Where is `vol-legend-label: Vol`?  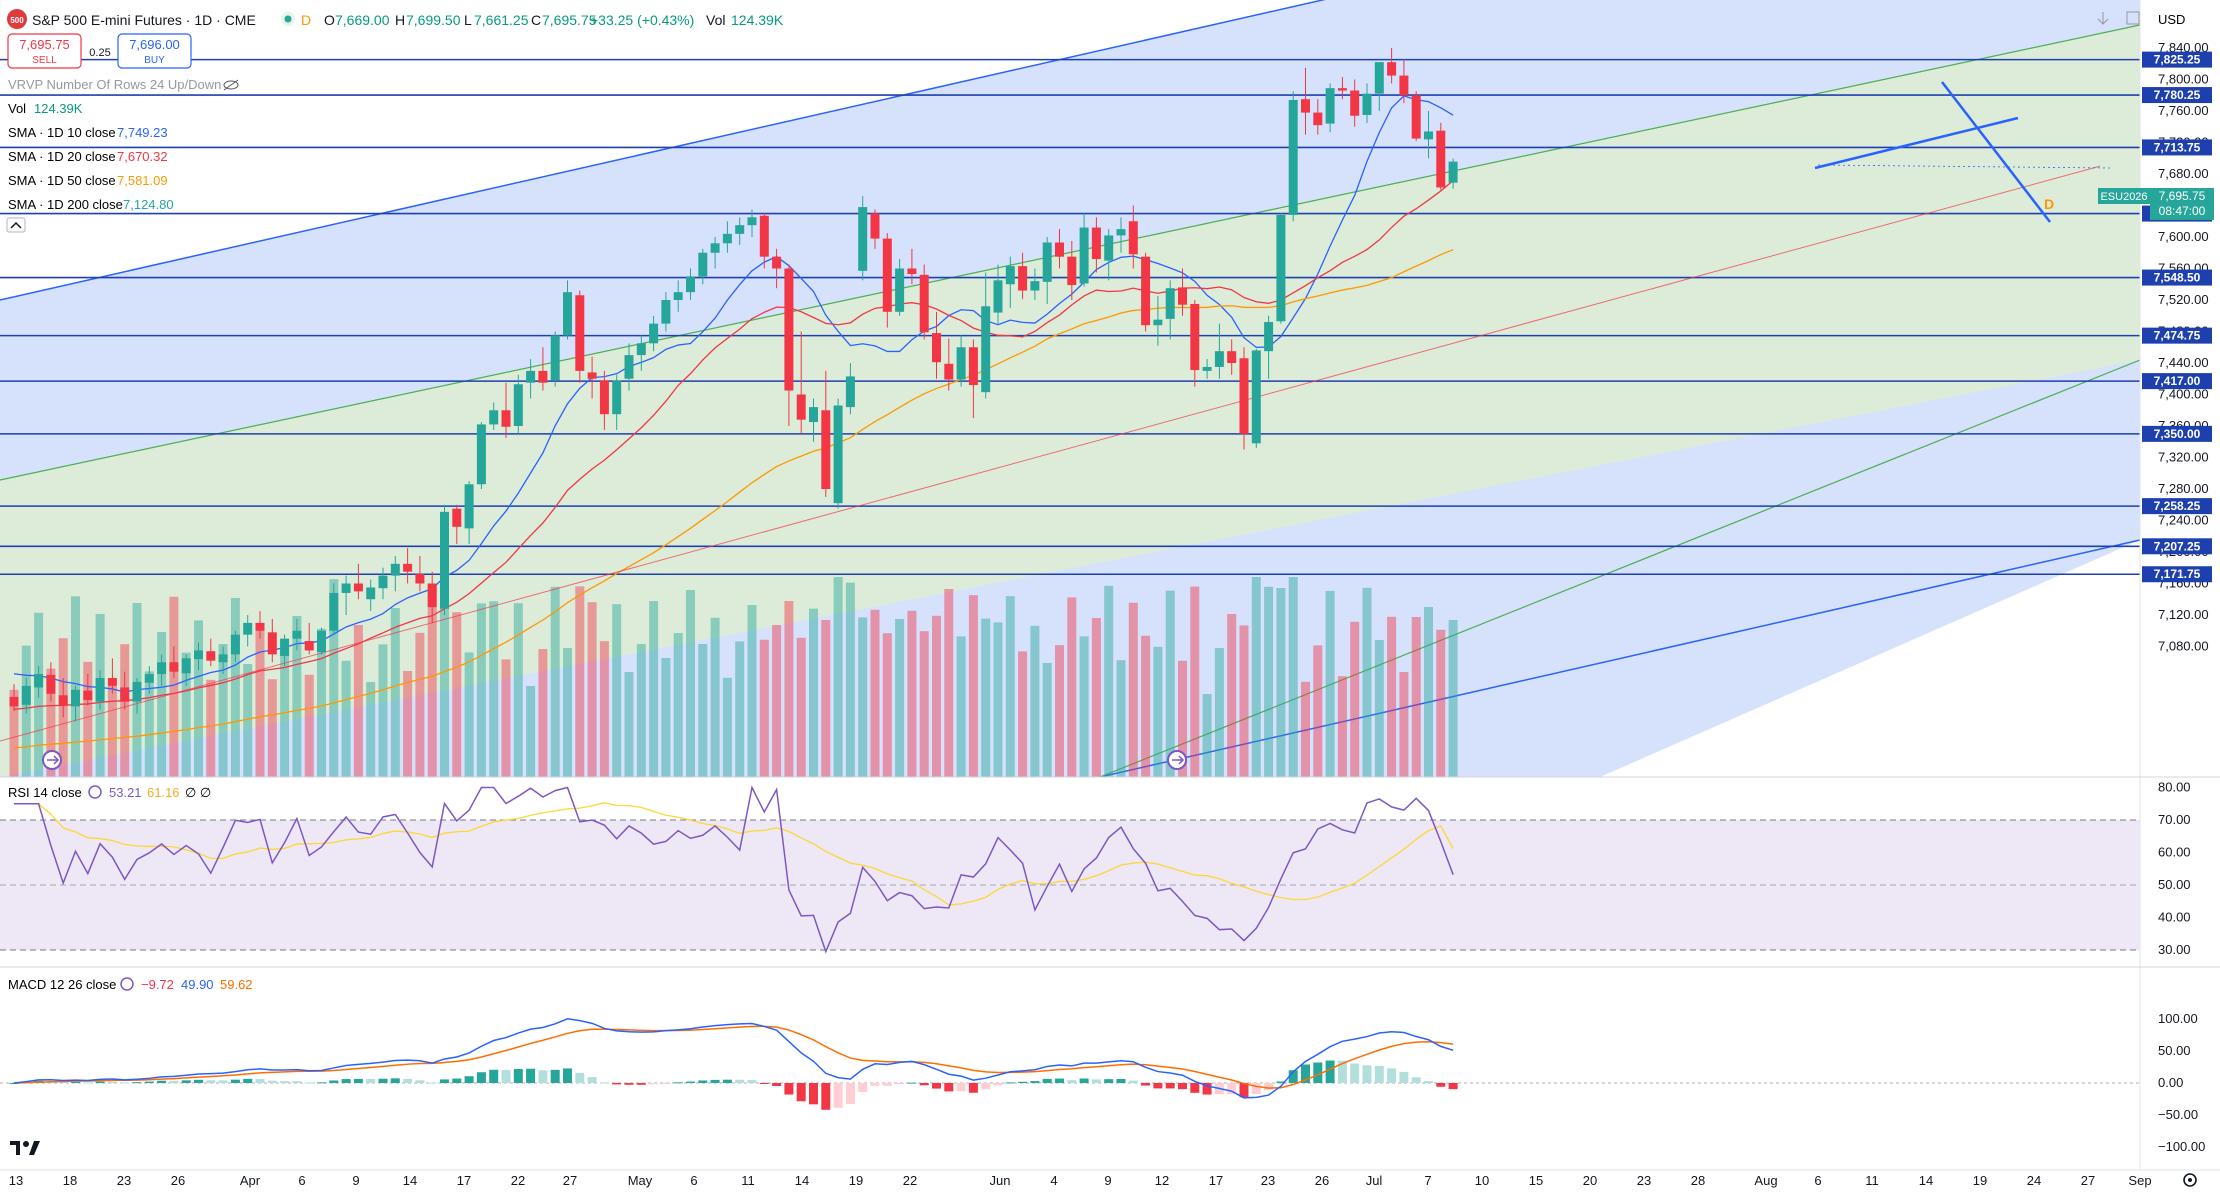 vol-legend-label: Vol is located at coordinates (17, 108).